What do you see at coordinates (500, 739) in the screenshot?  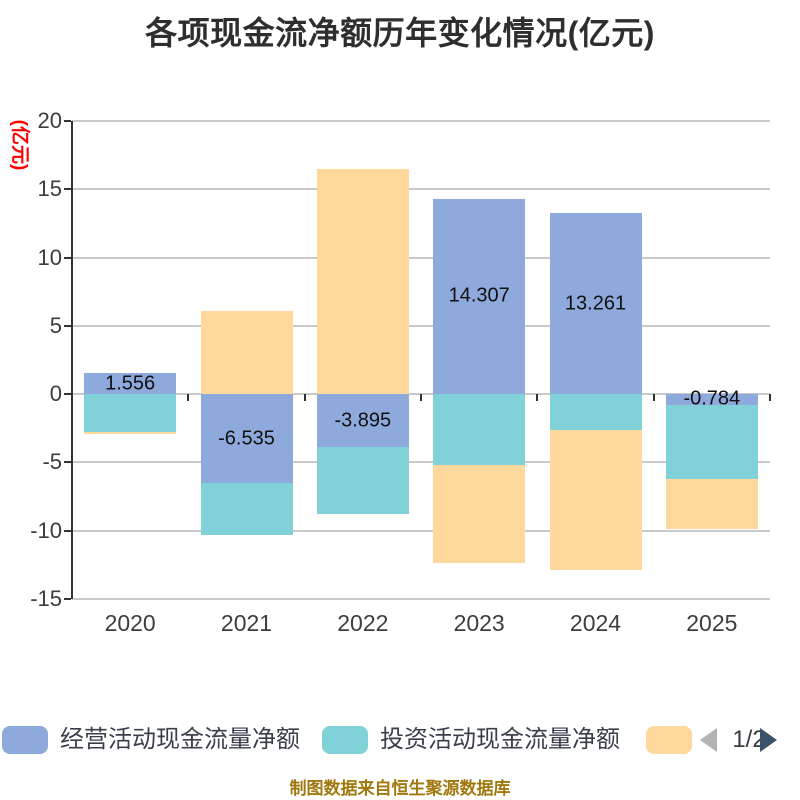 I see `legend-label-investing: 投资活动现金流量净额` at bounding box center [500, 739].